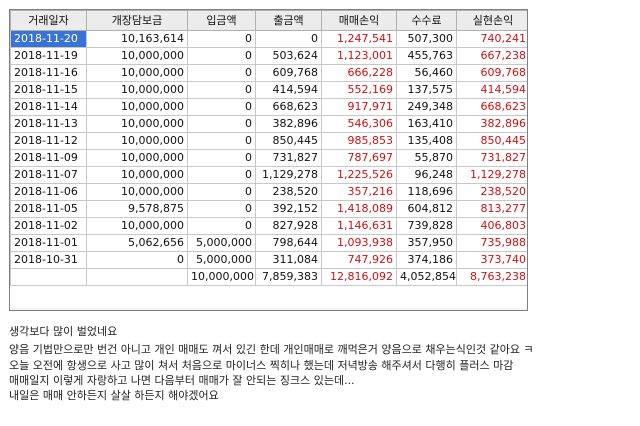  What do you see at coordinates (48, 192) in the screenshot?
I see `cell-date: 2018-11-06` at bounding box center [48, 192].